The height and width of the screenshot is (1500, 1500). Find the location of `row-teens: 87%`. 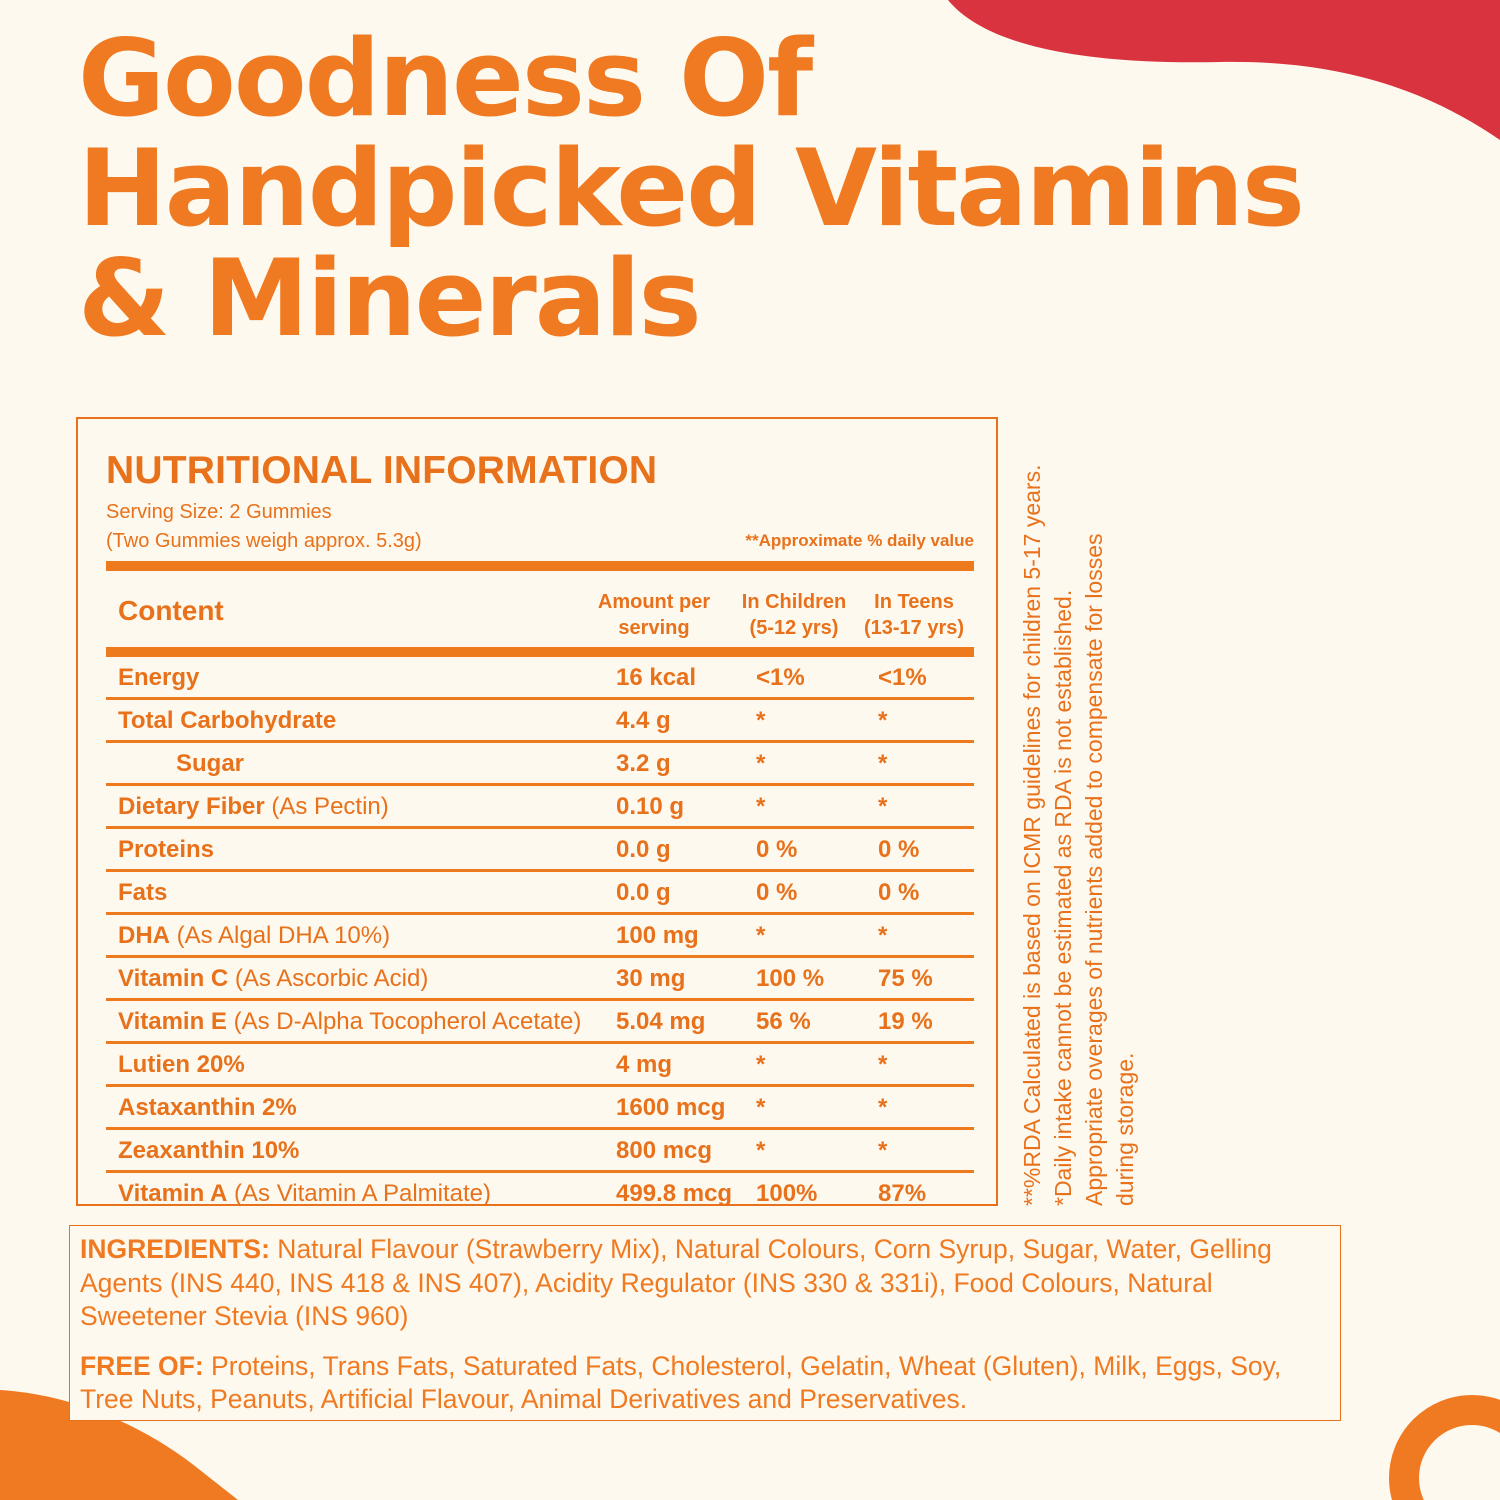

row-teens: 87% is located at coordinates (902, 1193).